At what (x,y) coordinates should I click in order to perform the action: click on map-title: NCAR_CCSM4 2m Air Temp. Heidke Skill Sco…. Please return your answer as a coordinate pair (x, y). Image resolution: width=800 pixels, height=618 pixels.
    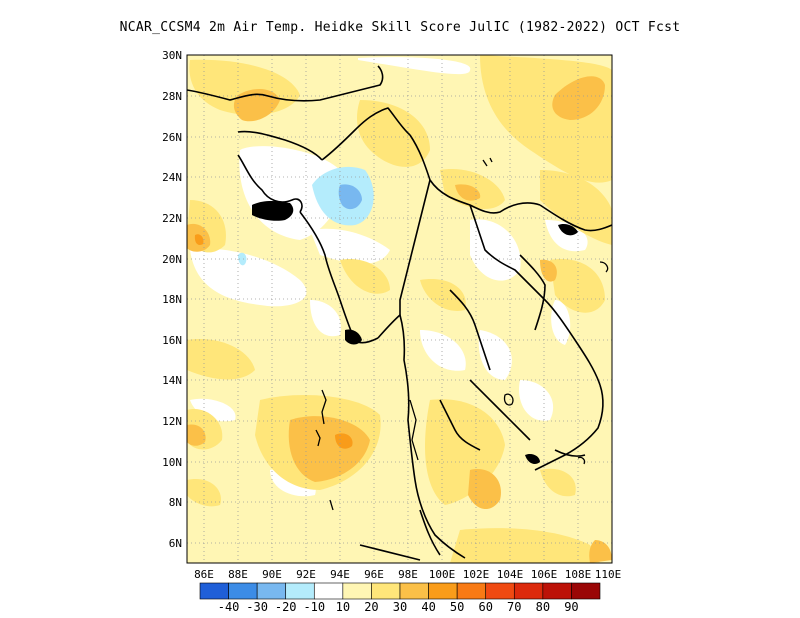
    Looking at the image, I should click on (400, 27).